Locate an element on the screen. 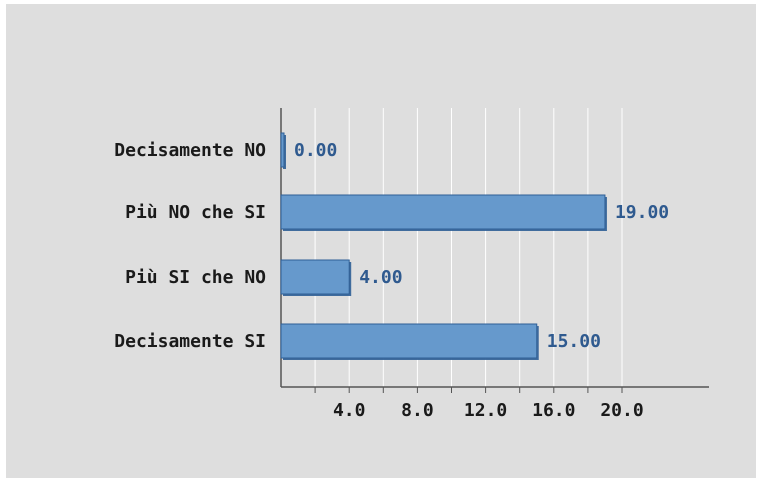 The width and height of the screenshot is (762, 482). data-label: 15.00 is located at coordinates (574, 341).